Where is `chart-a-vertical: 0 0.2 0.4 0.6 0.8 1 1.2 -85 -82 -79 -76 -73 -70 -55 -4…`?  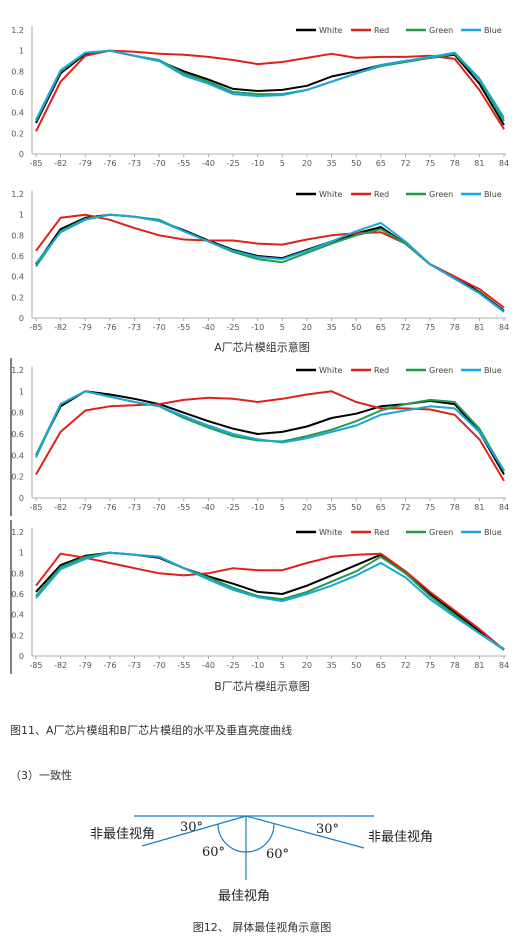 chart-a-vertical: 0 0.2 0.4 0.6 0.8 1 1.2 -85 -82 -79 -76 -73 -70 -55 -4… is located at coordinates (260, 261).